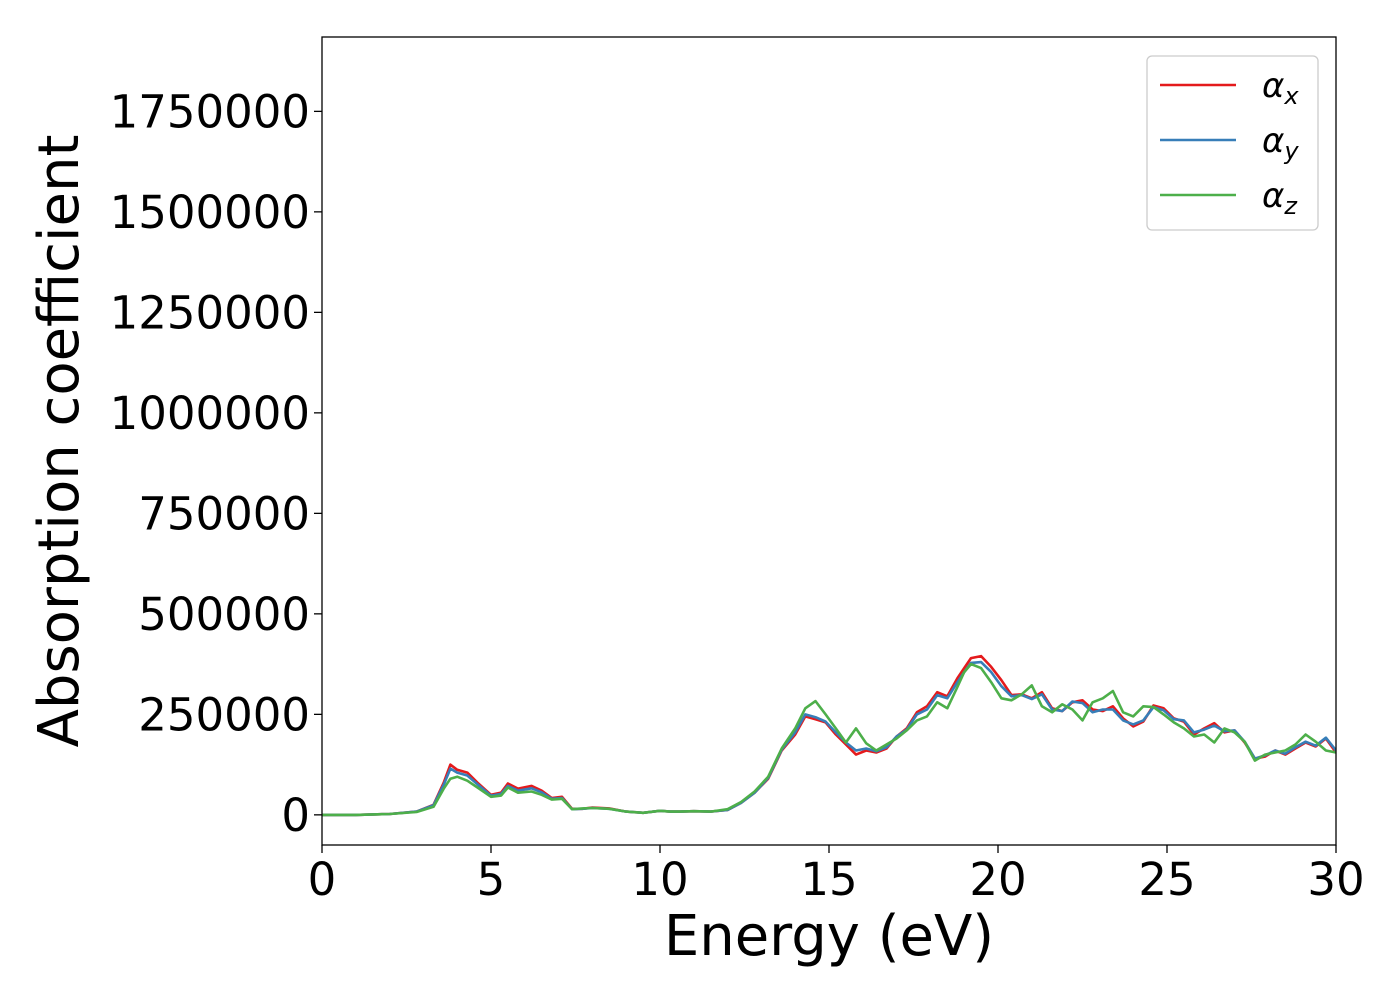 This screenshot has height=1005, width=1400. I want to click on x-tick-label: 20, so click(997, 879).